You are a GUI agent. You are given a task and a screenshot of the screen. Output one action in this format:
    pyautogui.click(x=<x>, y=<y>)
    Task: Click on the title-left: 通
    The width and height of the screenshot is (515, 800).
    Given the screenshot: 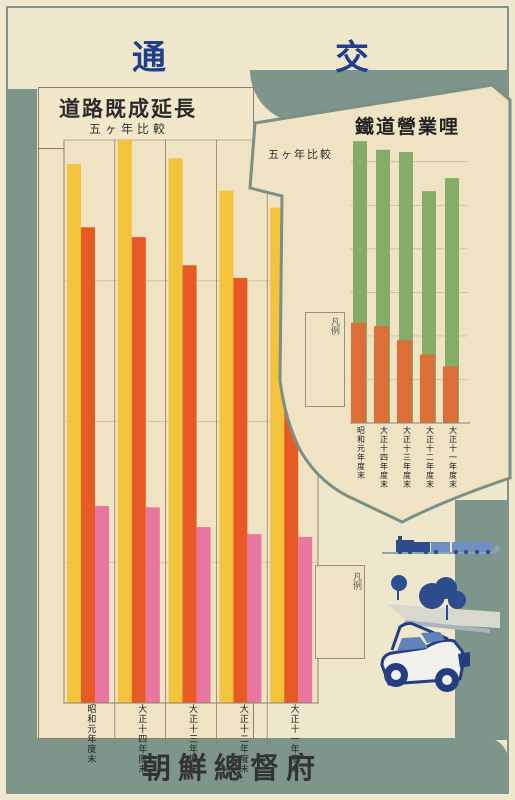 What is the action you would take?
    pyautogui.click(x=150, y=58)
    